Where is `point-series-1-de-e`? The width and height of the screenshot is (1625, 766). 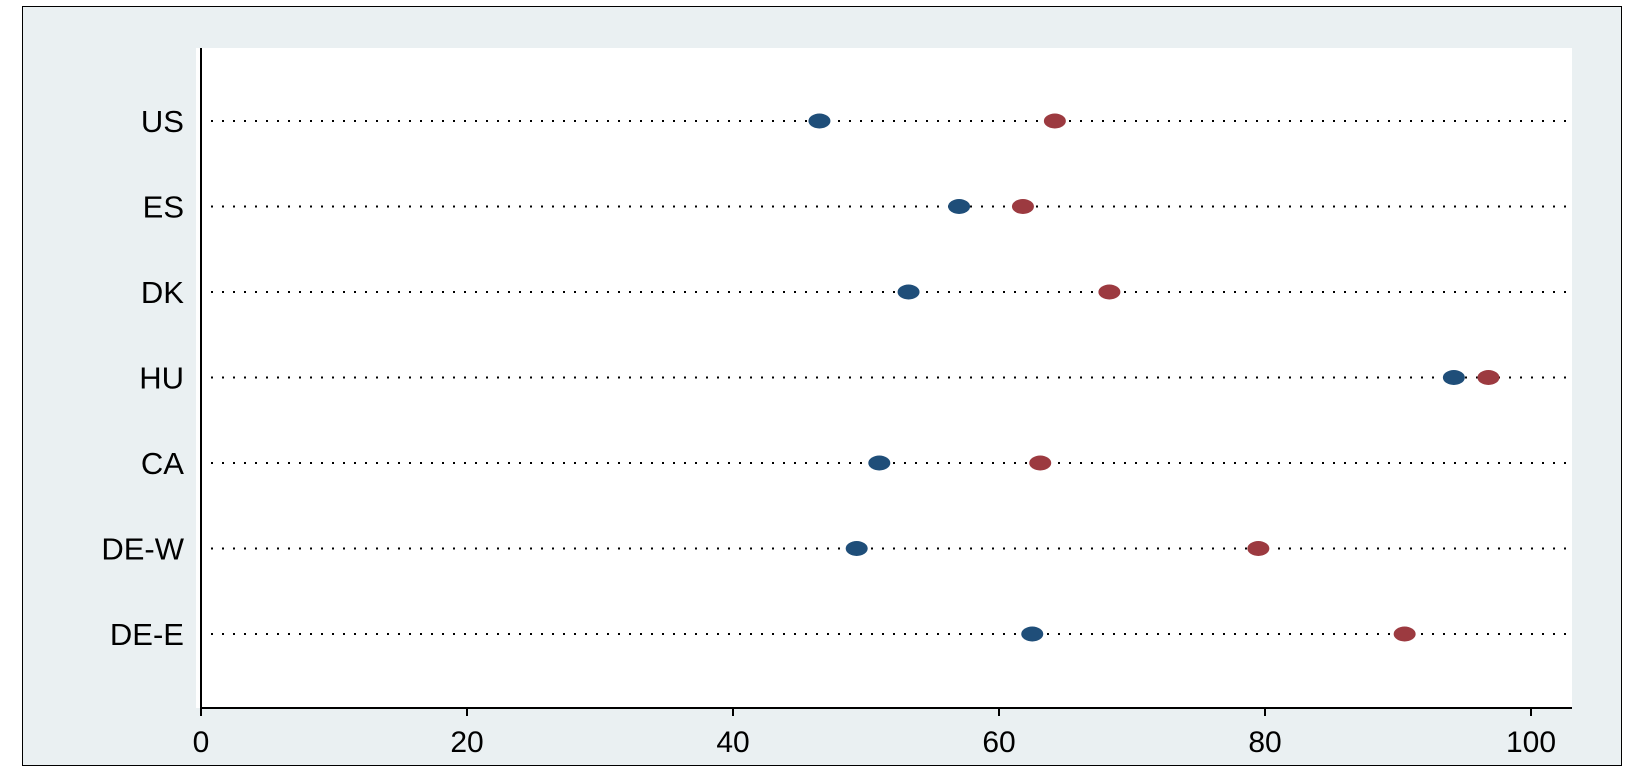
point-series-1-de-e is located at coordinates (1032, 634).